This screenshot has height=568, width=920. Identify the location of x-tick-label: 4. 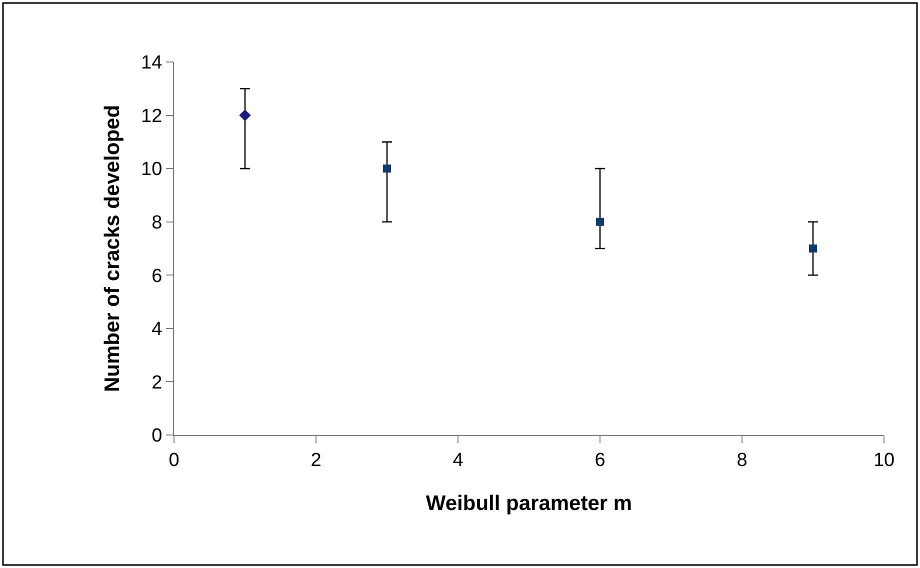
(458, 460).